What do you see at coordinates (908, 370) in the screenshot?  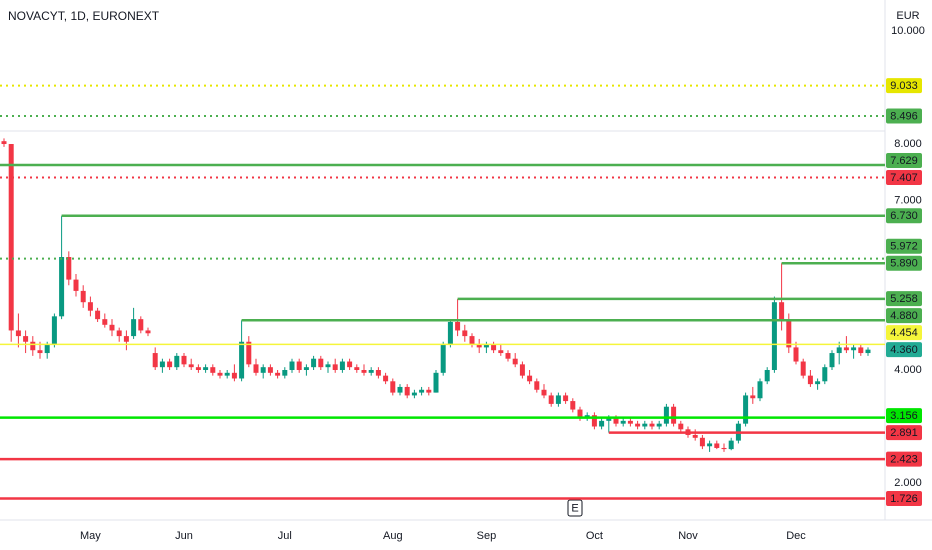 I see `y-tick-label: 4.000` at bounding box center [908, 370].